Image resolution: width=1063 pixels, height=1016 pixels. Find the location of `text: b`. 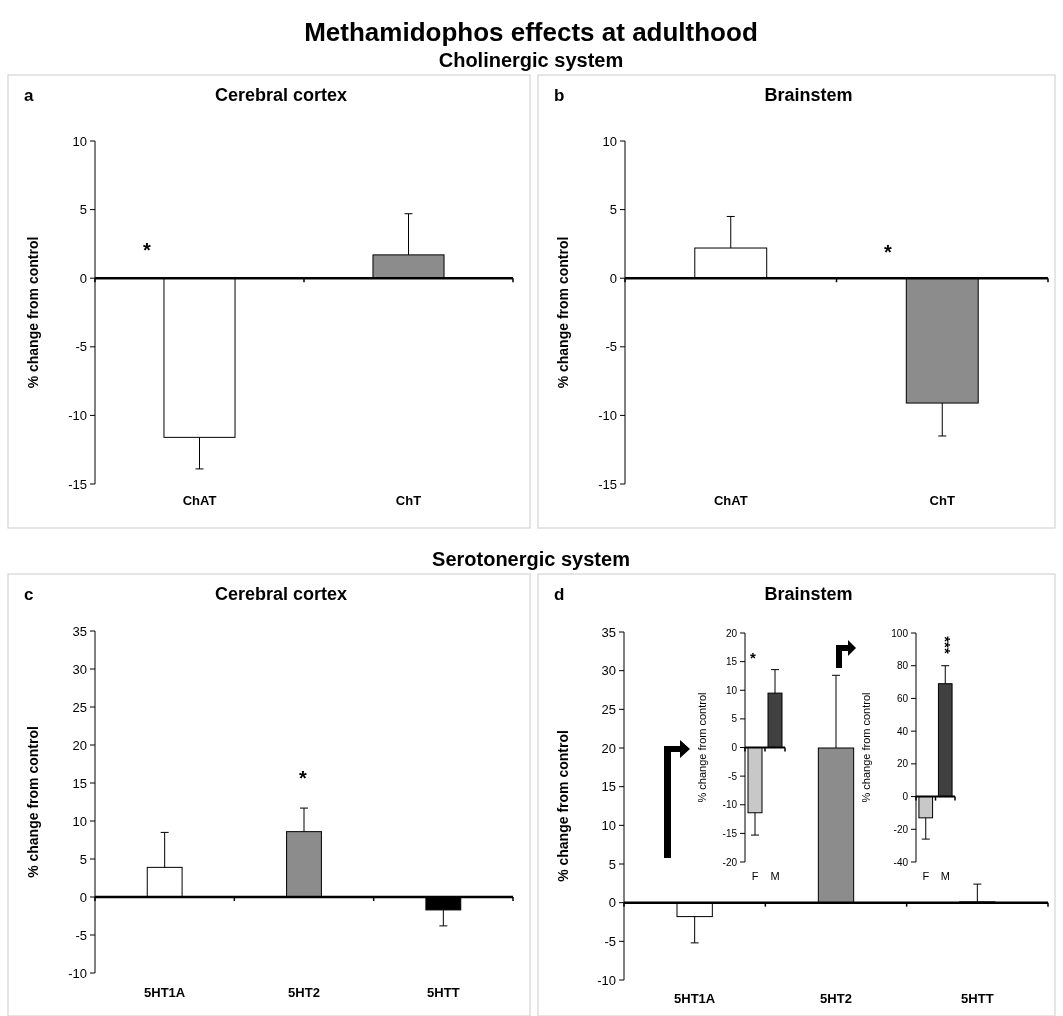

text: b is located at coordinates (559, 95).